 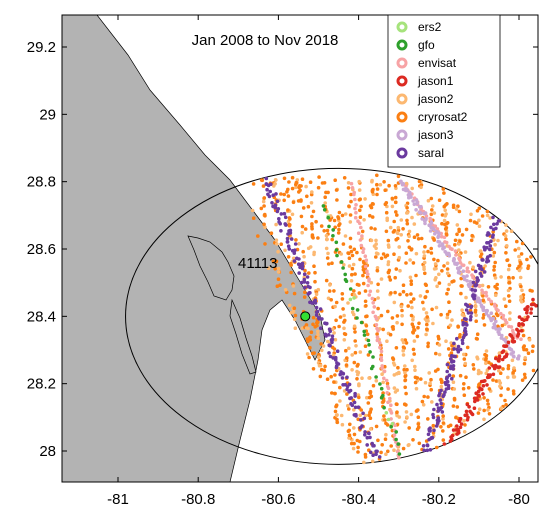 I want to click on gfo-point, so click(x=399, y=454).